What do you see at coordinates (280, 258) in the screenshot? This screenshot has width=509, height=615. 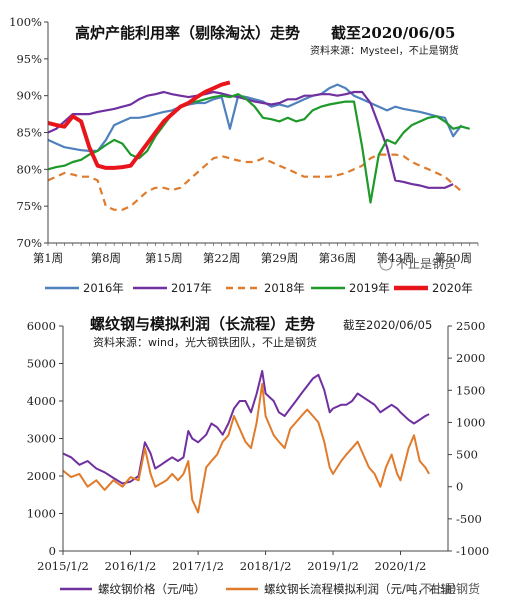 I see `chart1-x-tick-label: 第29周` at bounding box center [280, 258].